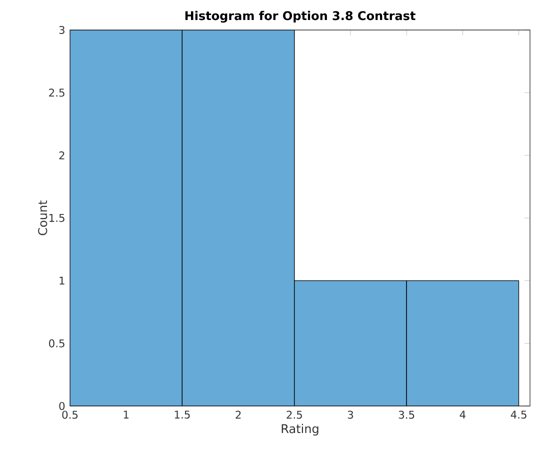 This screenshot has height=451, width=535. Describe the element at coordinates (463, 414) in the screenshot. I see `x-tick-label: 4` at that location.